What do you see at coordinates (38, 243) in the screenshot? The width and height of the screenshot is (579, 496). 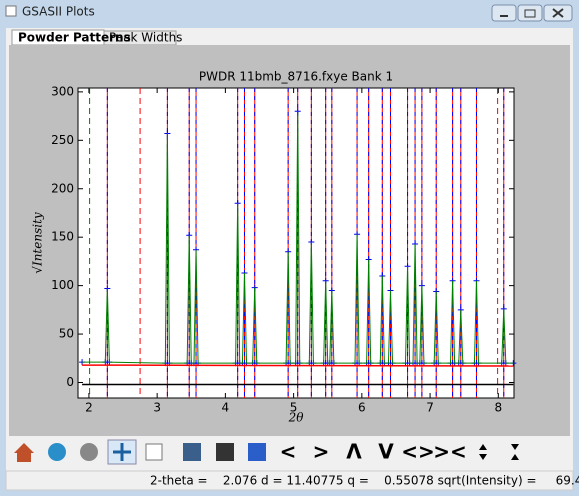 I see `y-axis-label: √Intensity` at bounding box center [38, 243].